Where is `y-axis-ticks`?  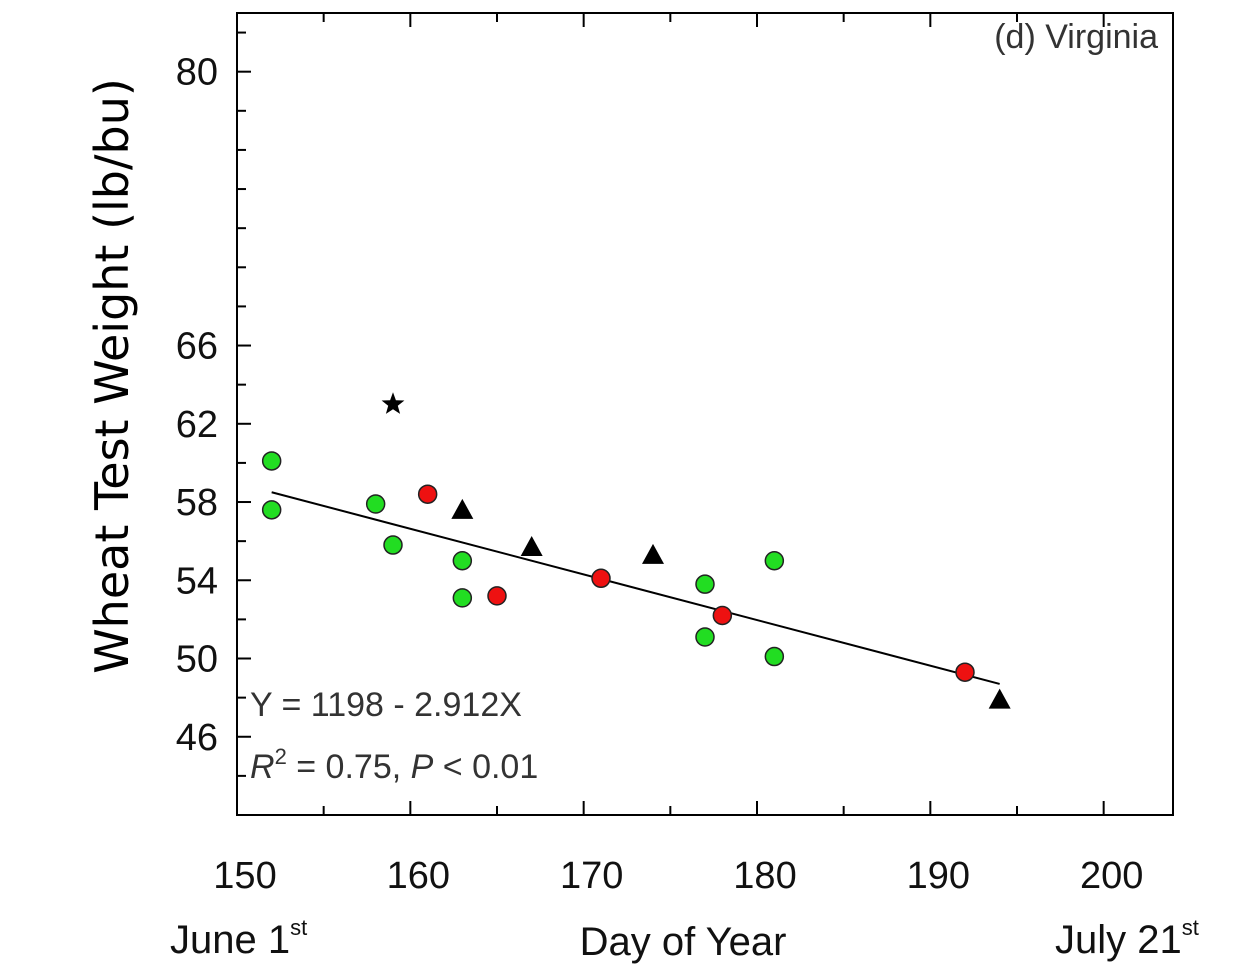
y-axis-ticks is located at coordinates (244, 404).